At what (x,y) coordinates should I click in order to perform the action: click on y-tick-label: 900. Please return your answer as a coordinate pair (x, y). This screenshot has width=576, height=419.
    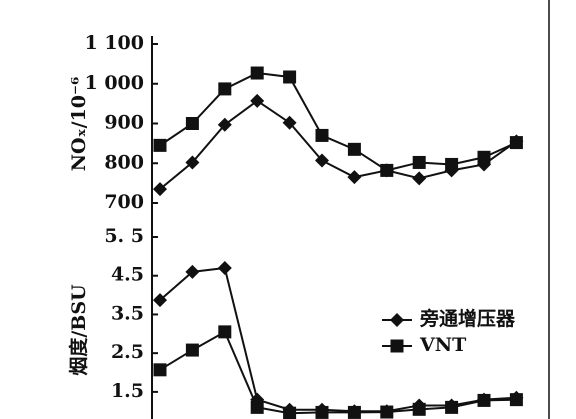
    Looking at the image, I should click on (124, 123).